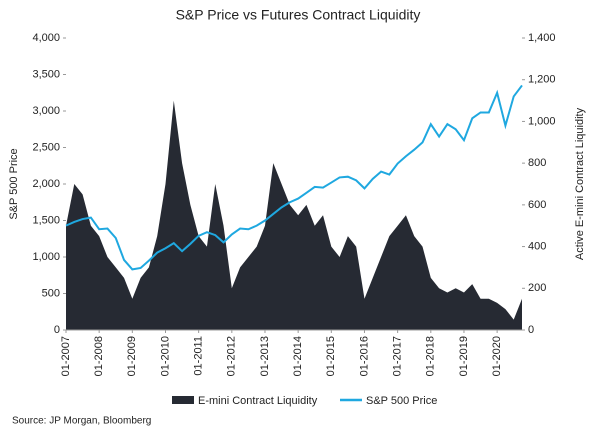  Describe the element at coordinates (99, 356) in the screenshot. I see `x-tick-label: 01-2008` at that location.